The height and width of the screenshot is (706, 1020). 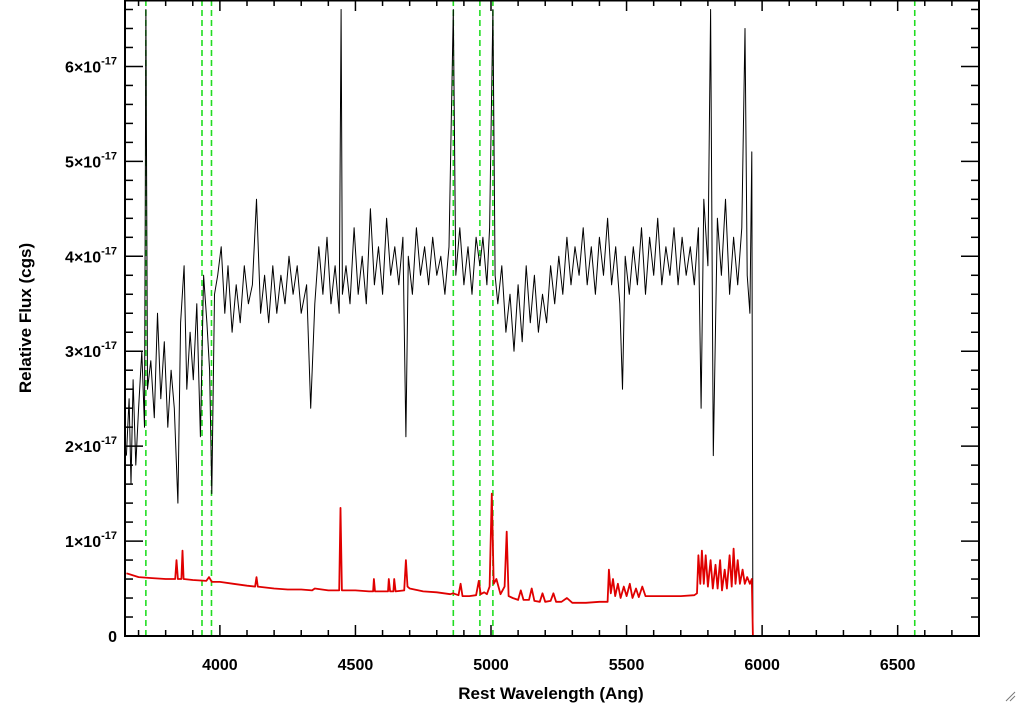 I want to click on x-tick-label: 4500, so click(x=356, y=665).